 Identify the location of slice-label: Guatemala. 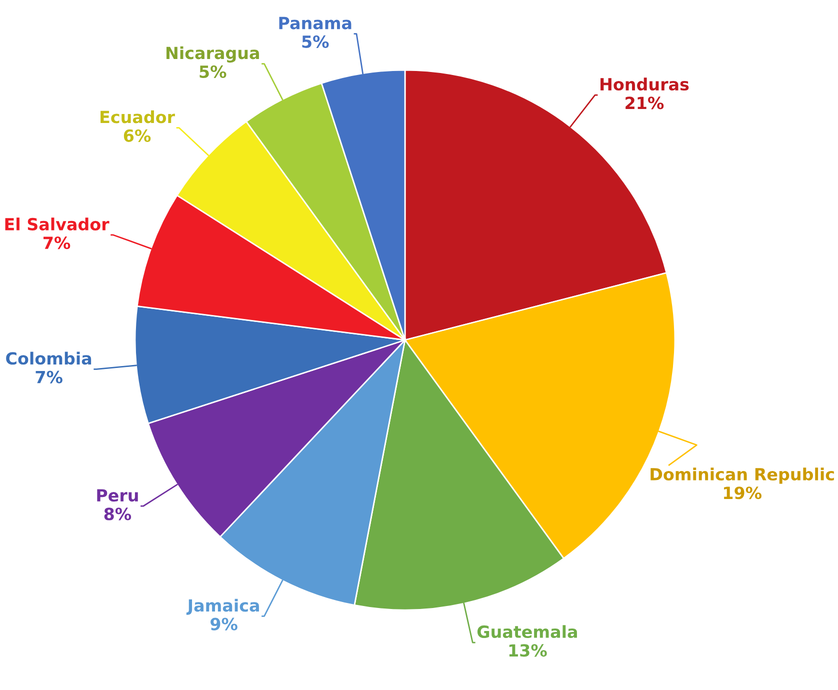
(527, 631).